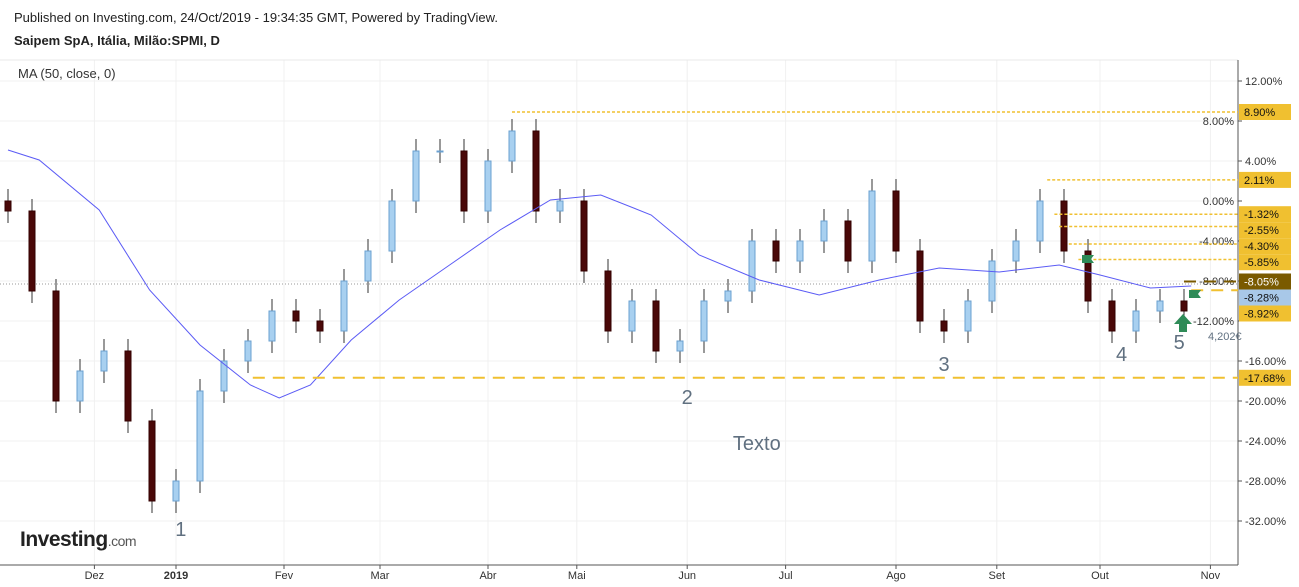  Describe the element at coordinates (1100, 576) in the screenshot. I see `x-tick-label: Out` at that location.